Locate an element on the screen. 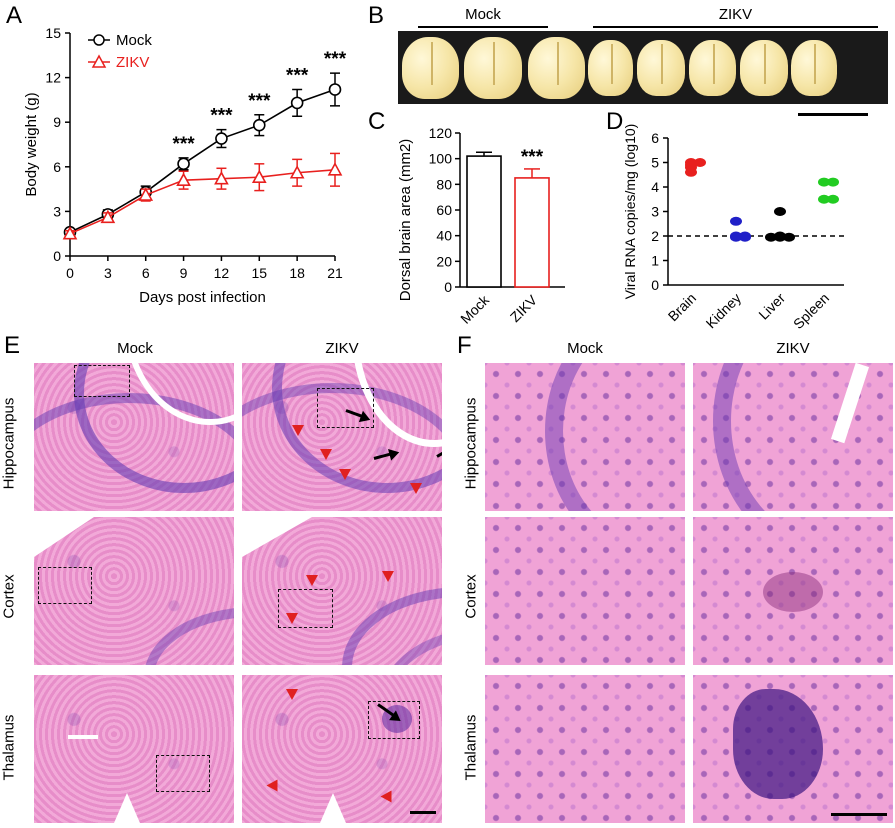  e-hippo-zikv-inset-box is located at coordinates (345, 408).